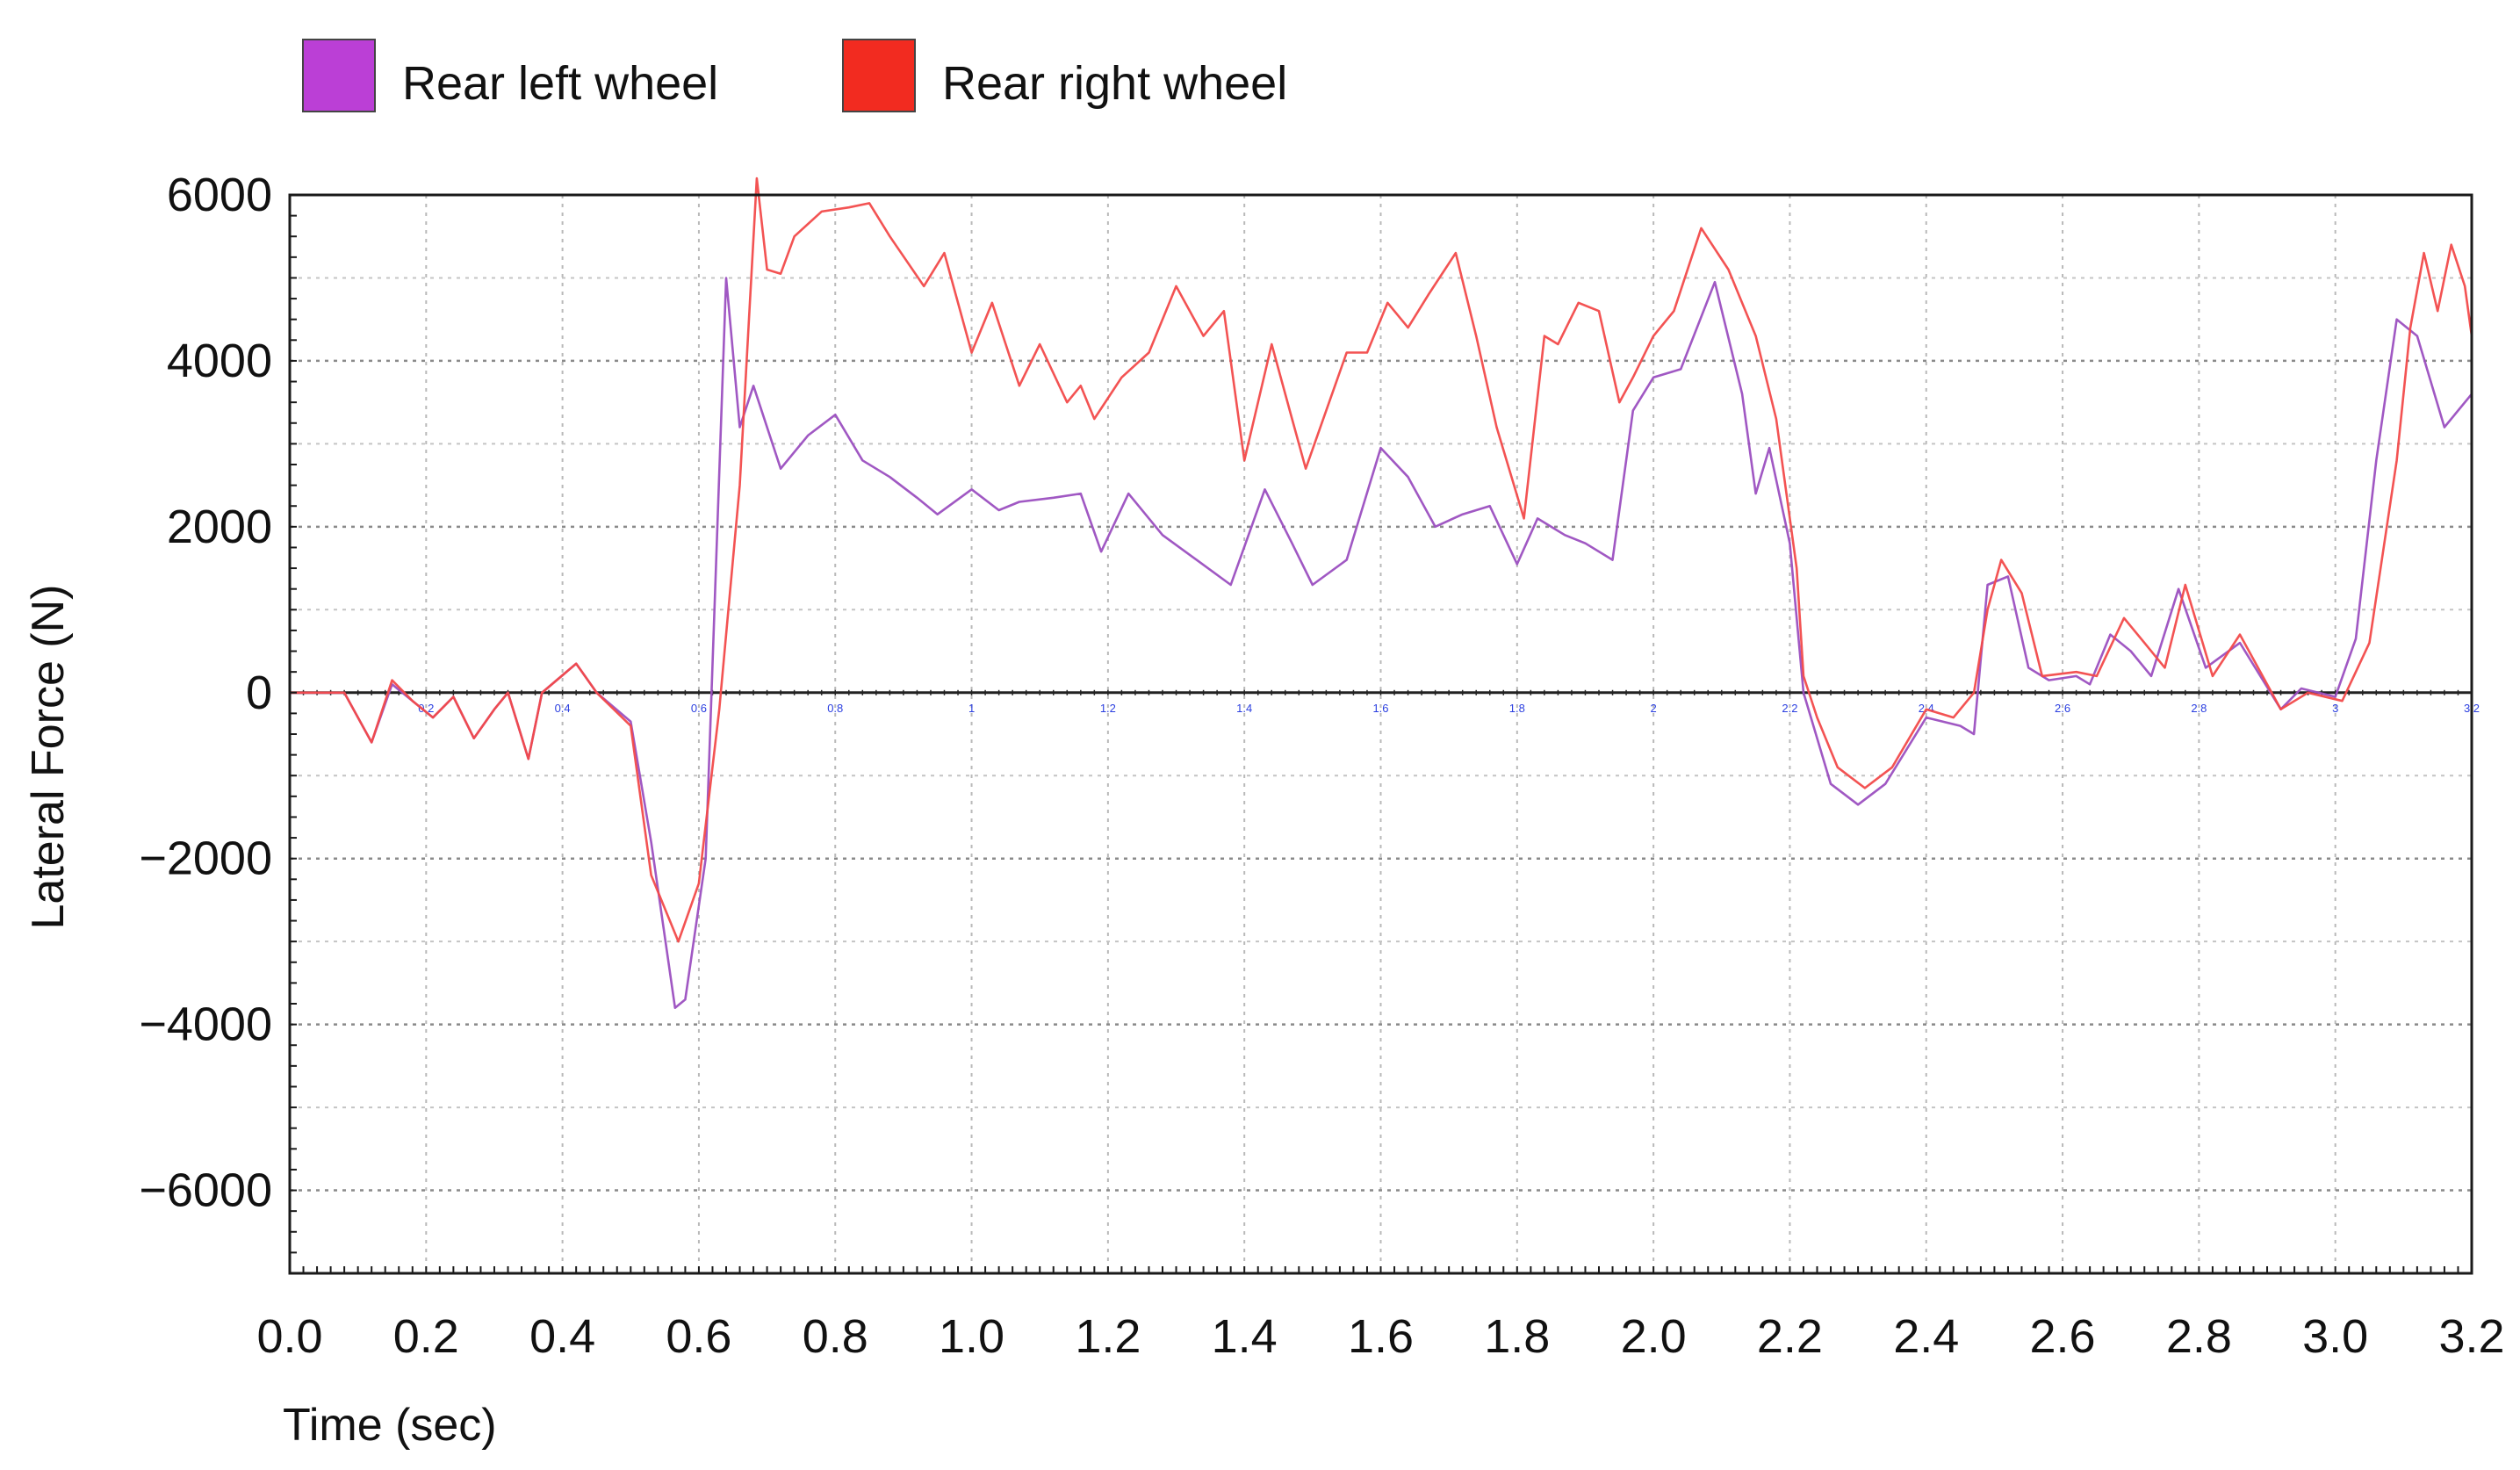 The image size is (2520, 1470). Describe the element at coordinates (2199, 1337) in the screenshot. I see `x-tick-label: 2.8` at that location.